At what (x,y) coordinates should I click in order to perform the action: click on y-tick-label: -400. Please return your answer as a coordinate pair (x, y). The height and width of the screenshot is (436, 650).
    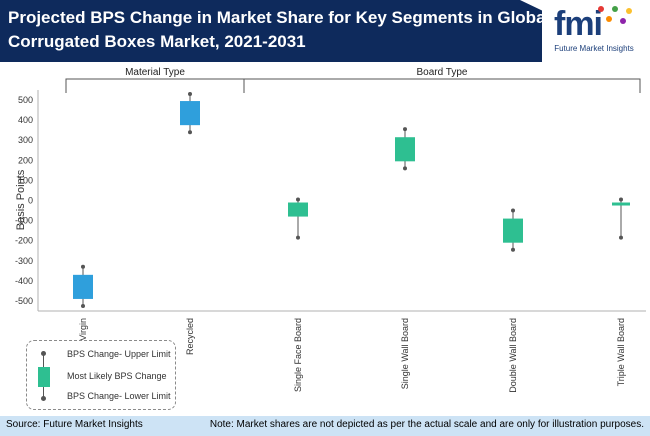
    Looking at the image, I should click on (24, 281).